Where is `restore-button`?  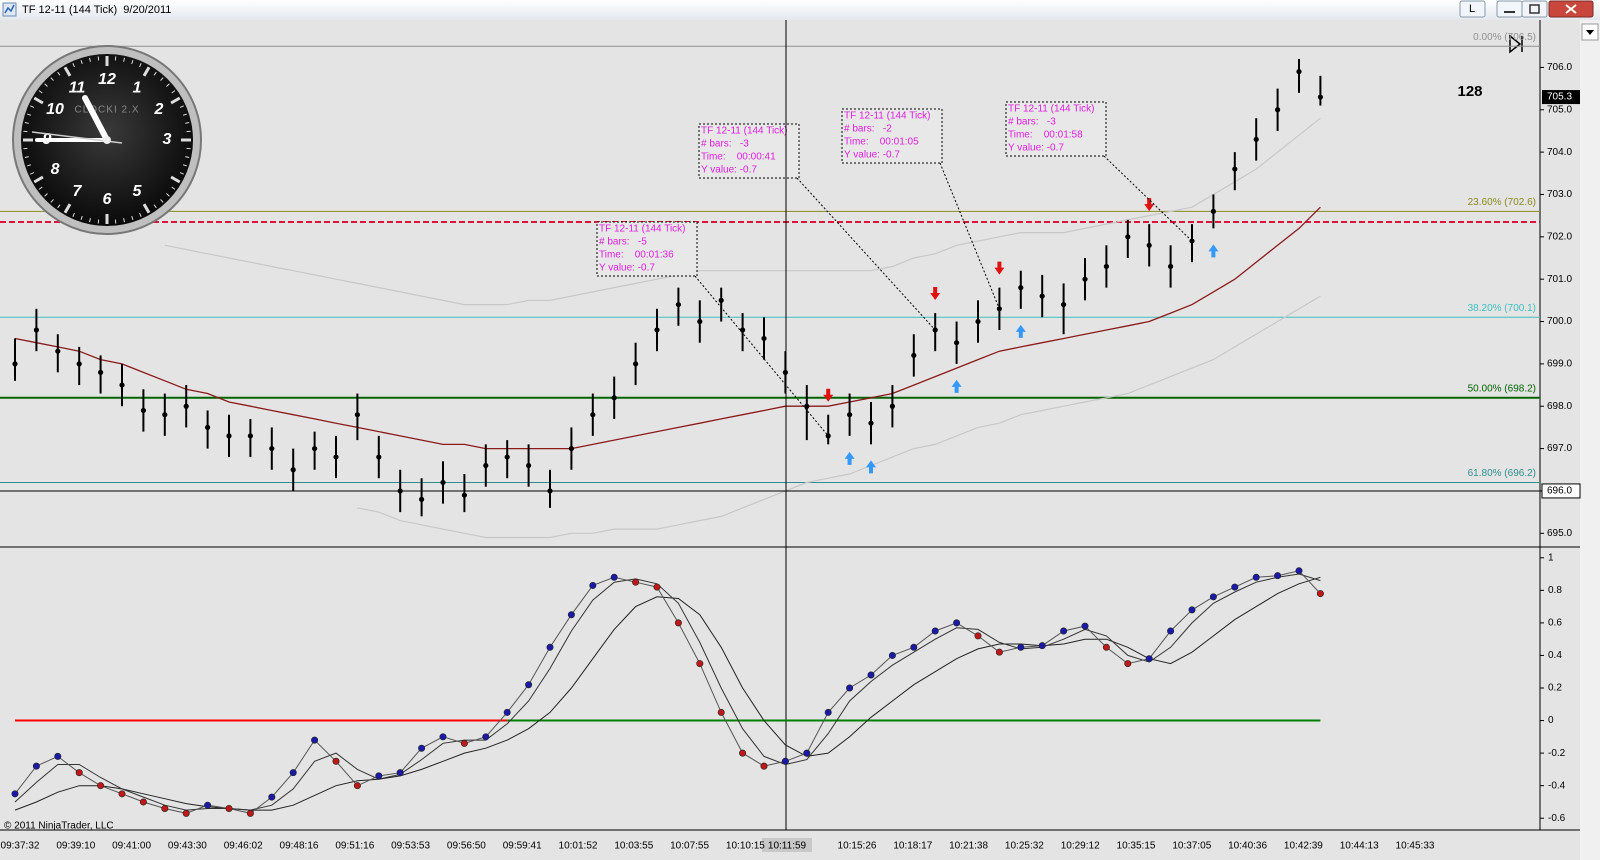
restore-button is located at coordinates (1534, 9).